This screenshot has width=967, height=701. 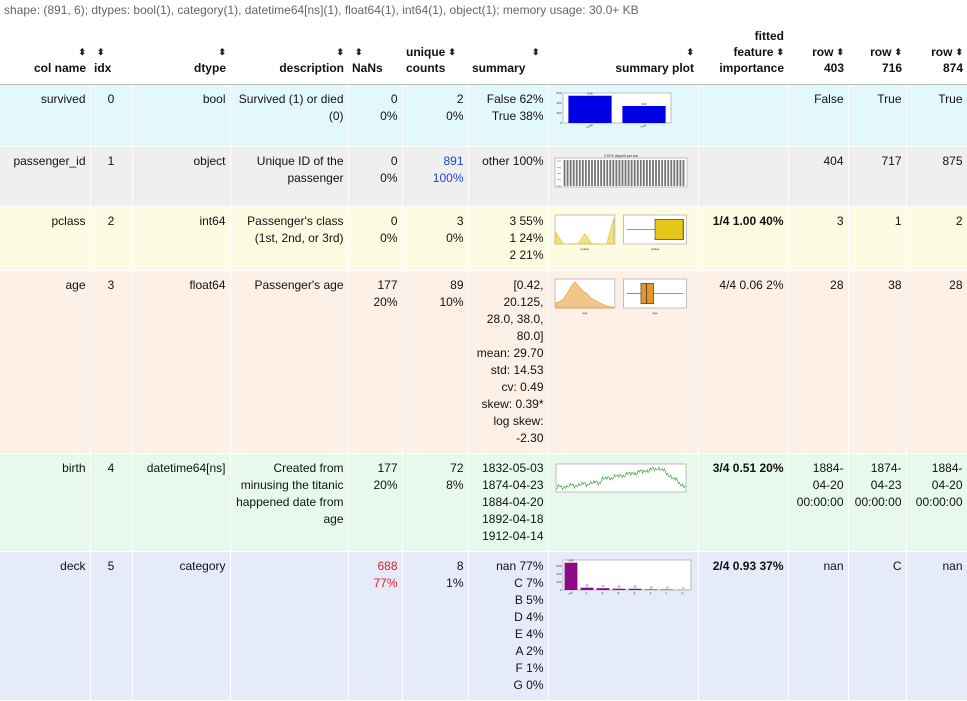 I want to click on cell-summary: False 62%True 38%, so click(x=508, y=116).